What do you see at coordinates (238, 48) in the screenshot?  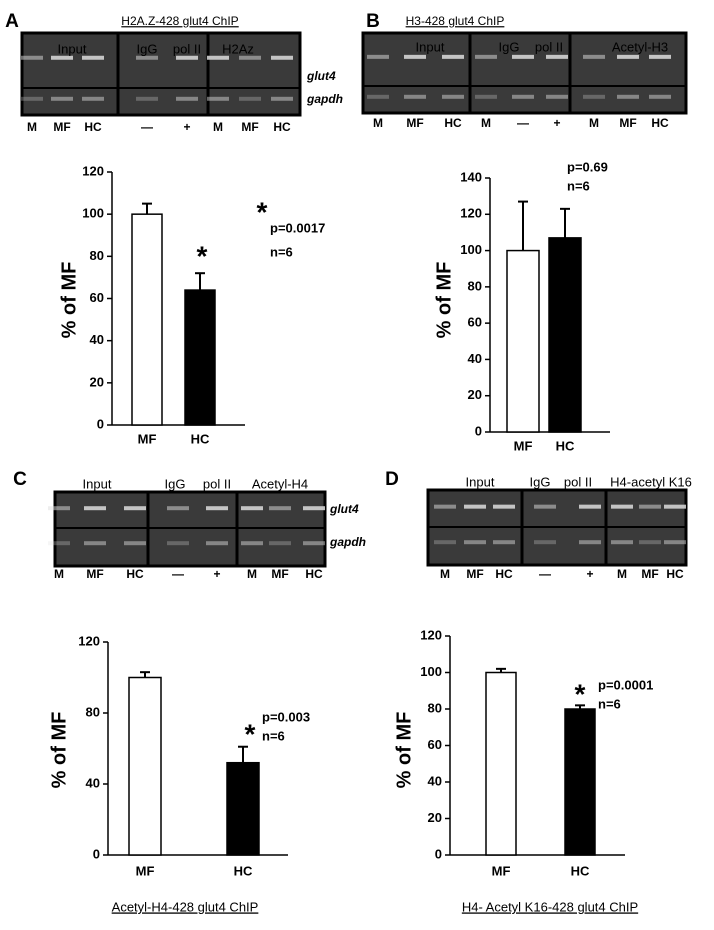 I see `gel-group-label: H2Az` at bounding box center [238, 48].